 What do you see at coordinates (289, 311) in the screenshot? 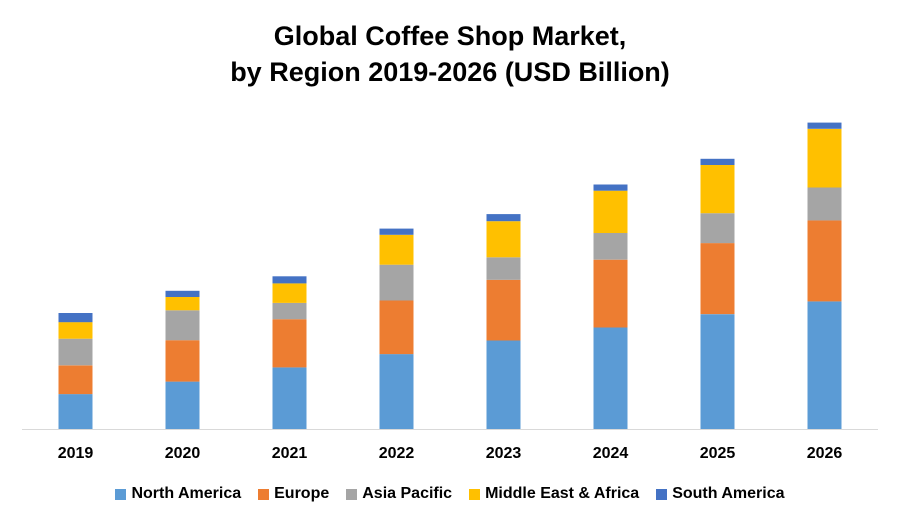
I see `bar-segment-asia-pacific-2021` at bounding box center [289, 311].